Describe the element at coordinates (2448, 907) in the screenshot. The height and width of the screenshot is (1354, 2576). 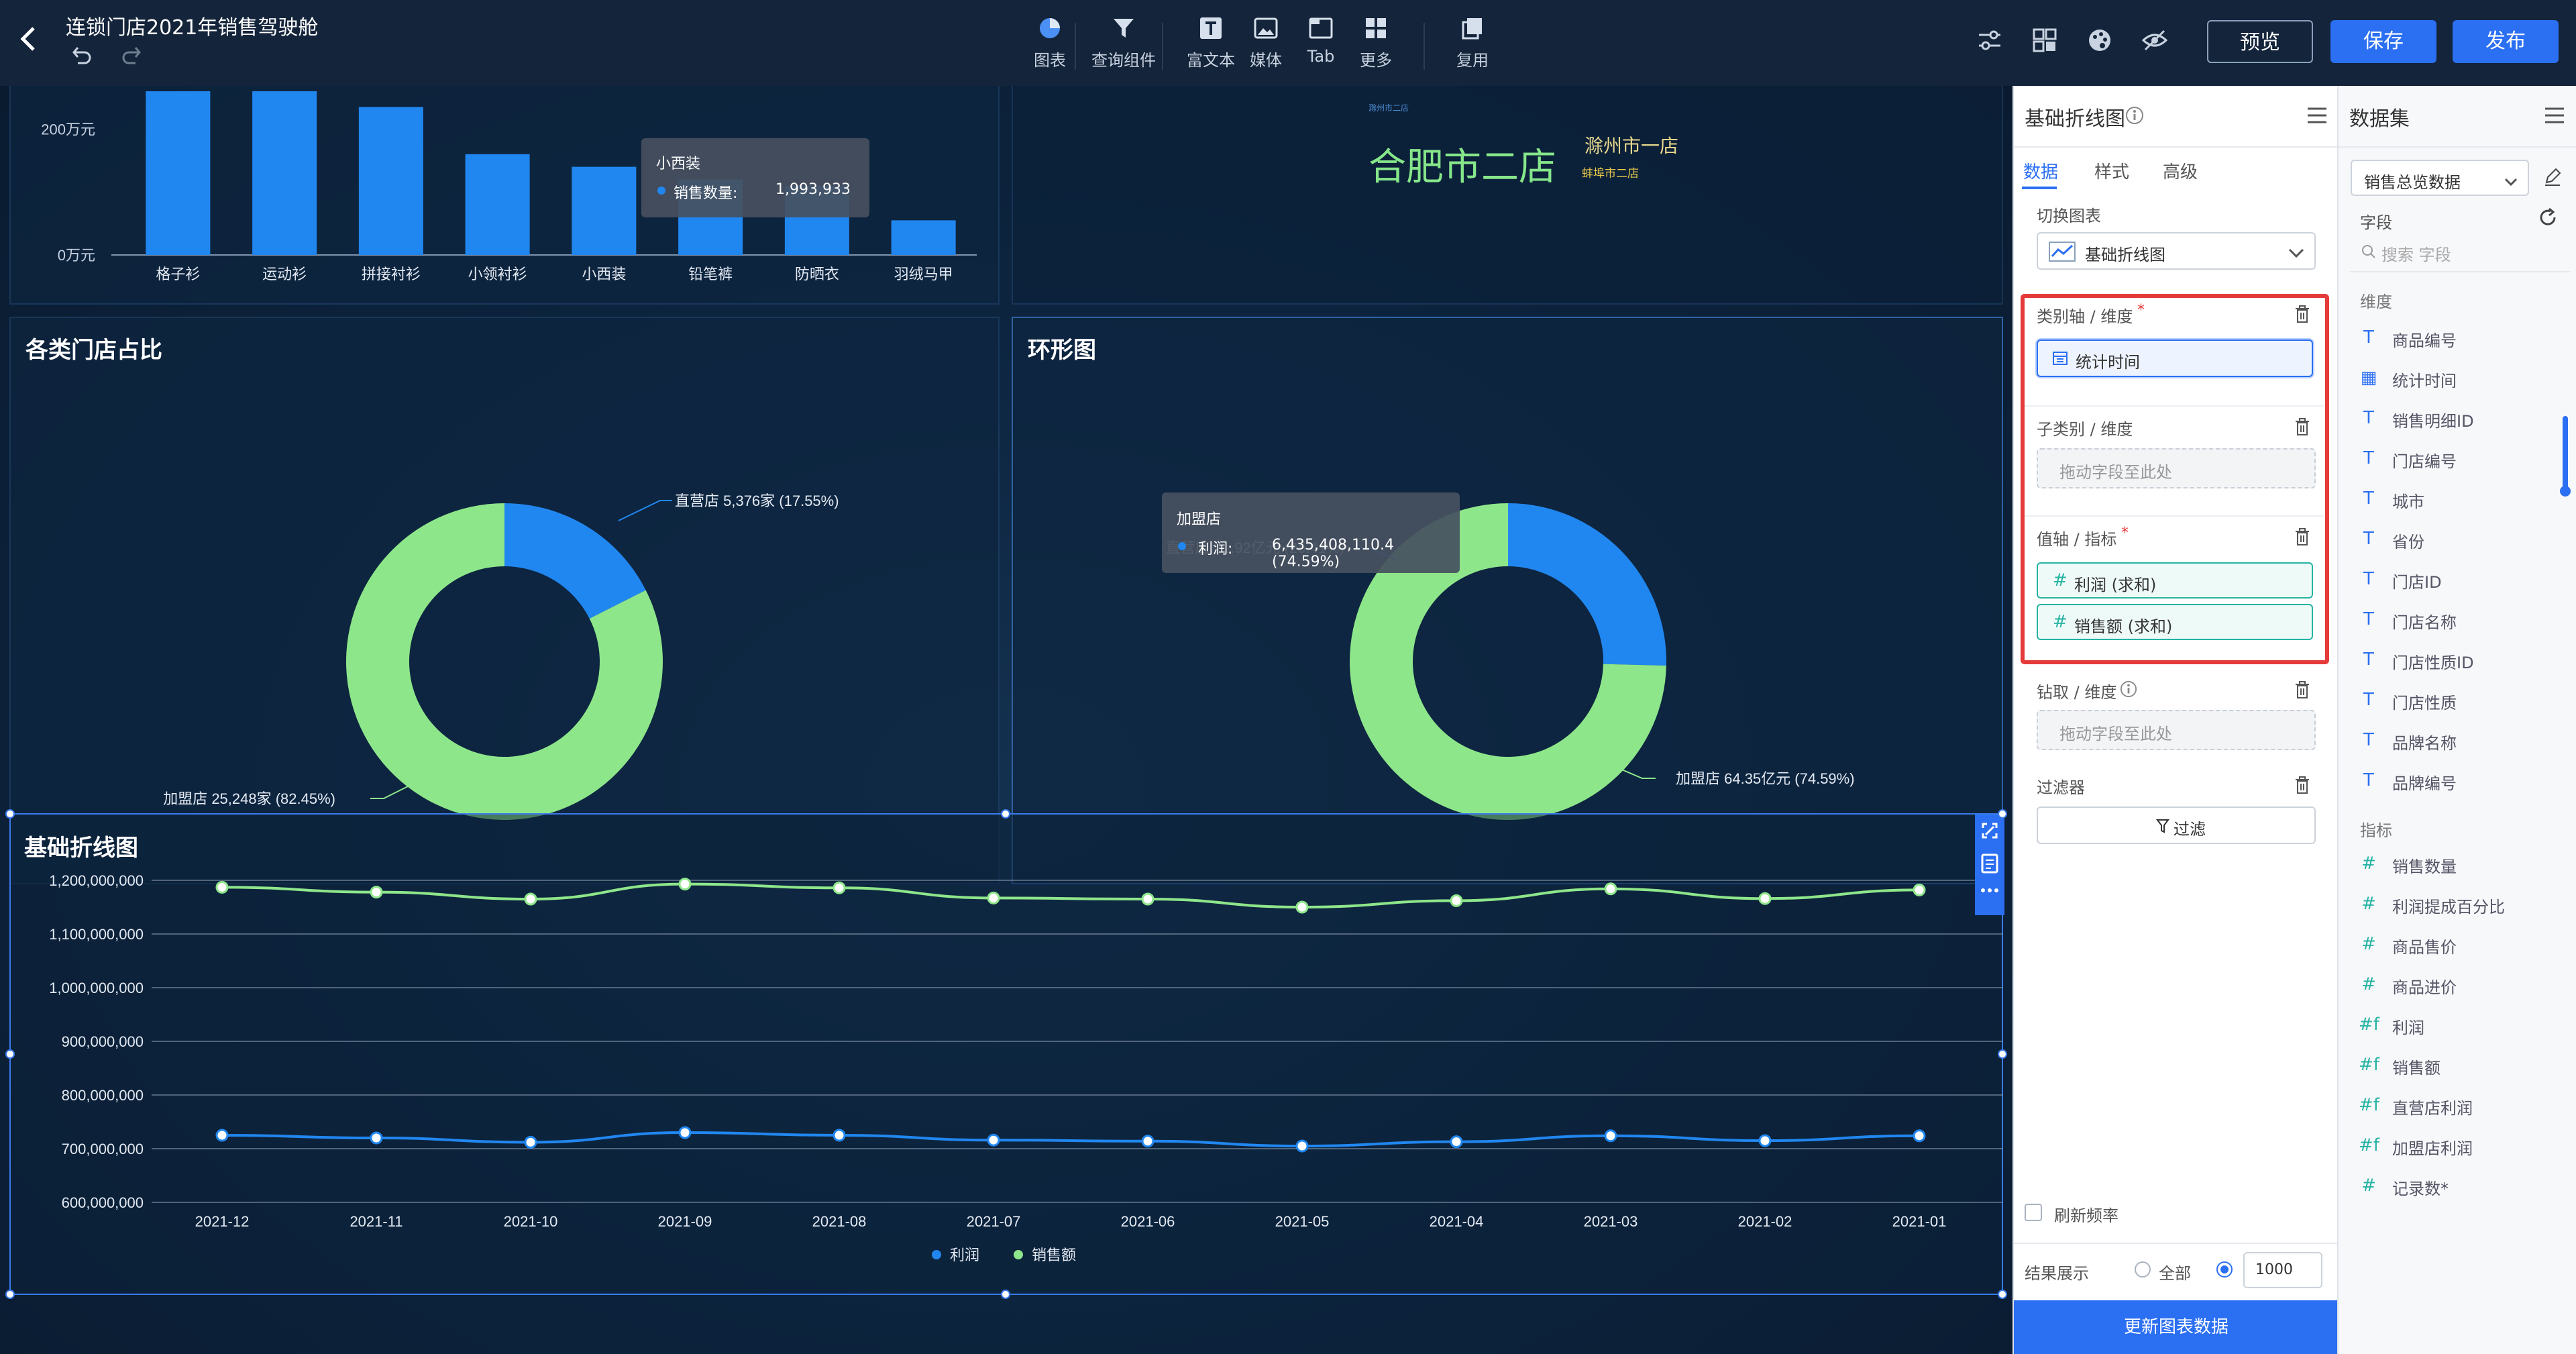
I see `field-name: 利润提成百分比` at that location.